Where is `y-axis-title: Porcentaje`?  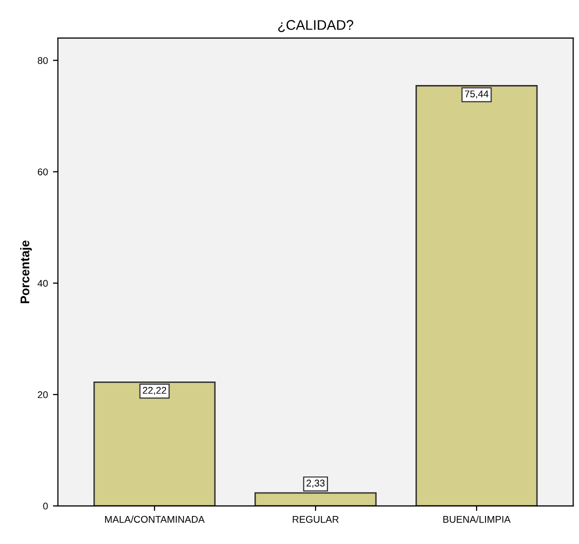
y-axis-title: Porcentaje is located at coordinates (26, 272).